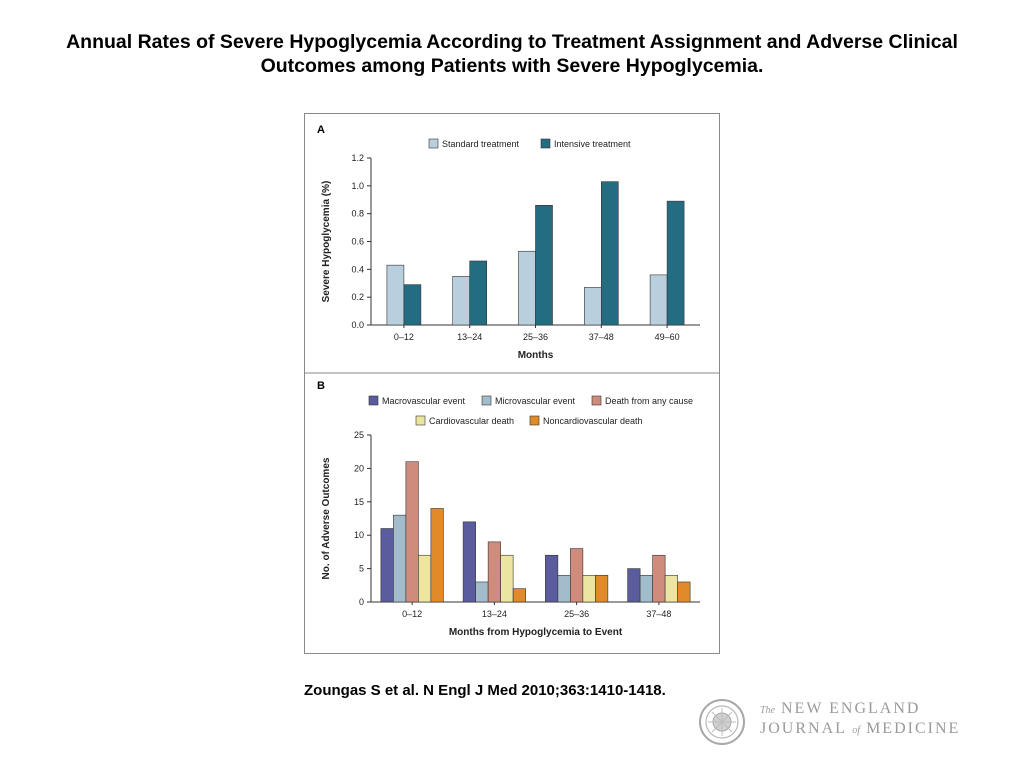 The width and height of the screenshot is (1024, 768). I want to click on y-tick-label: 25, so click(359, 435).